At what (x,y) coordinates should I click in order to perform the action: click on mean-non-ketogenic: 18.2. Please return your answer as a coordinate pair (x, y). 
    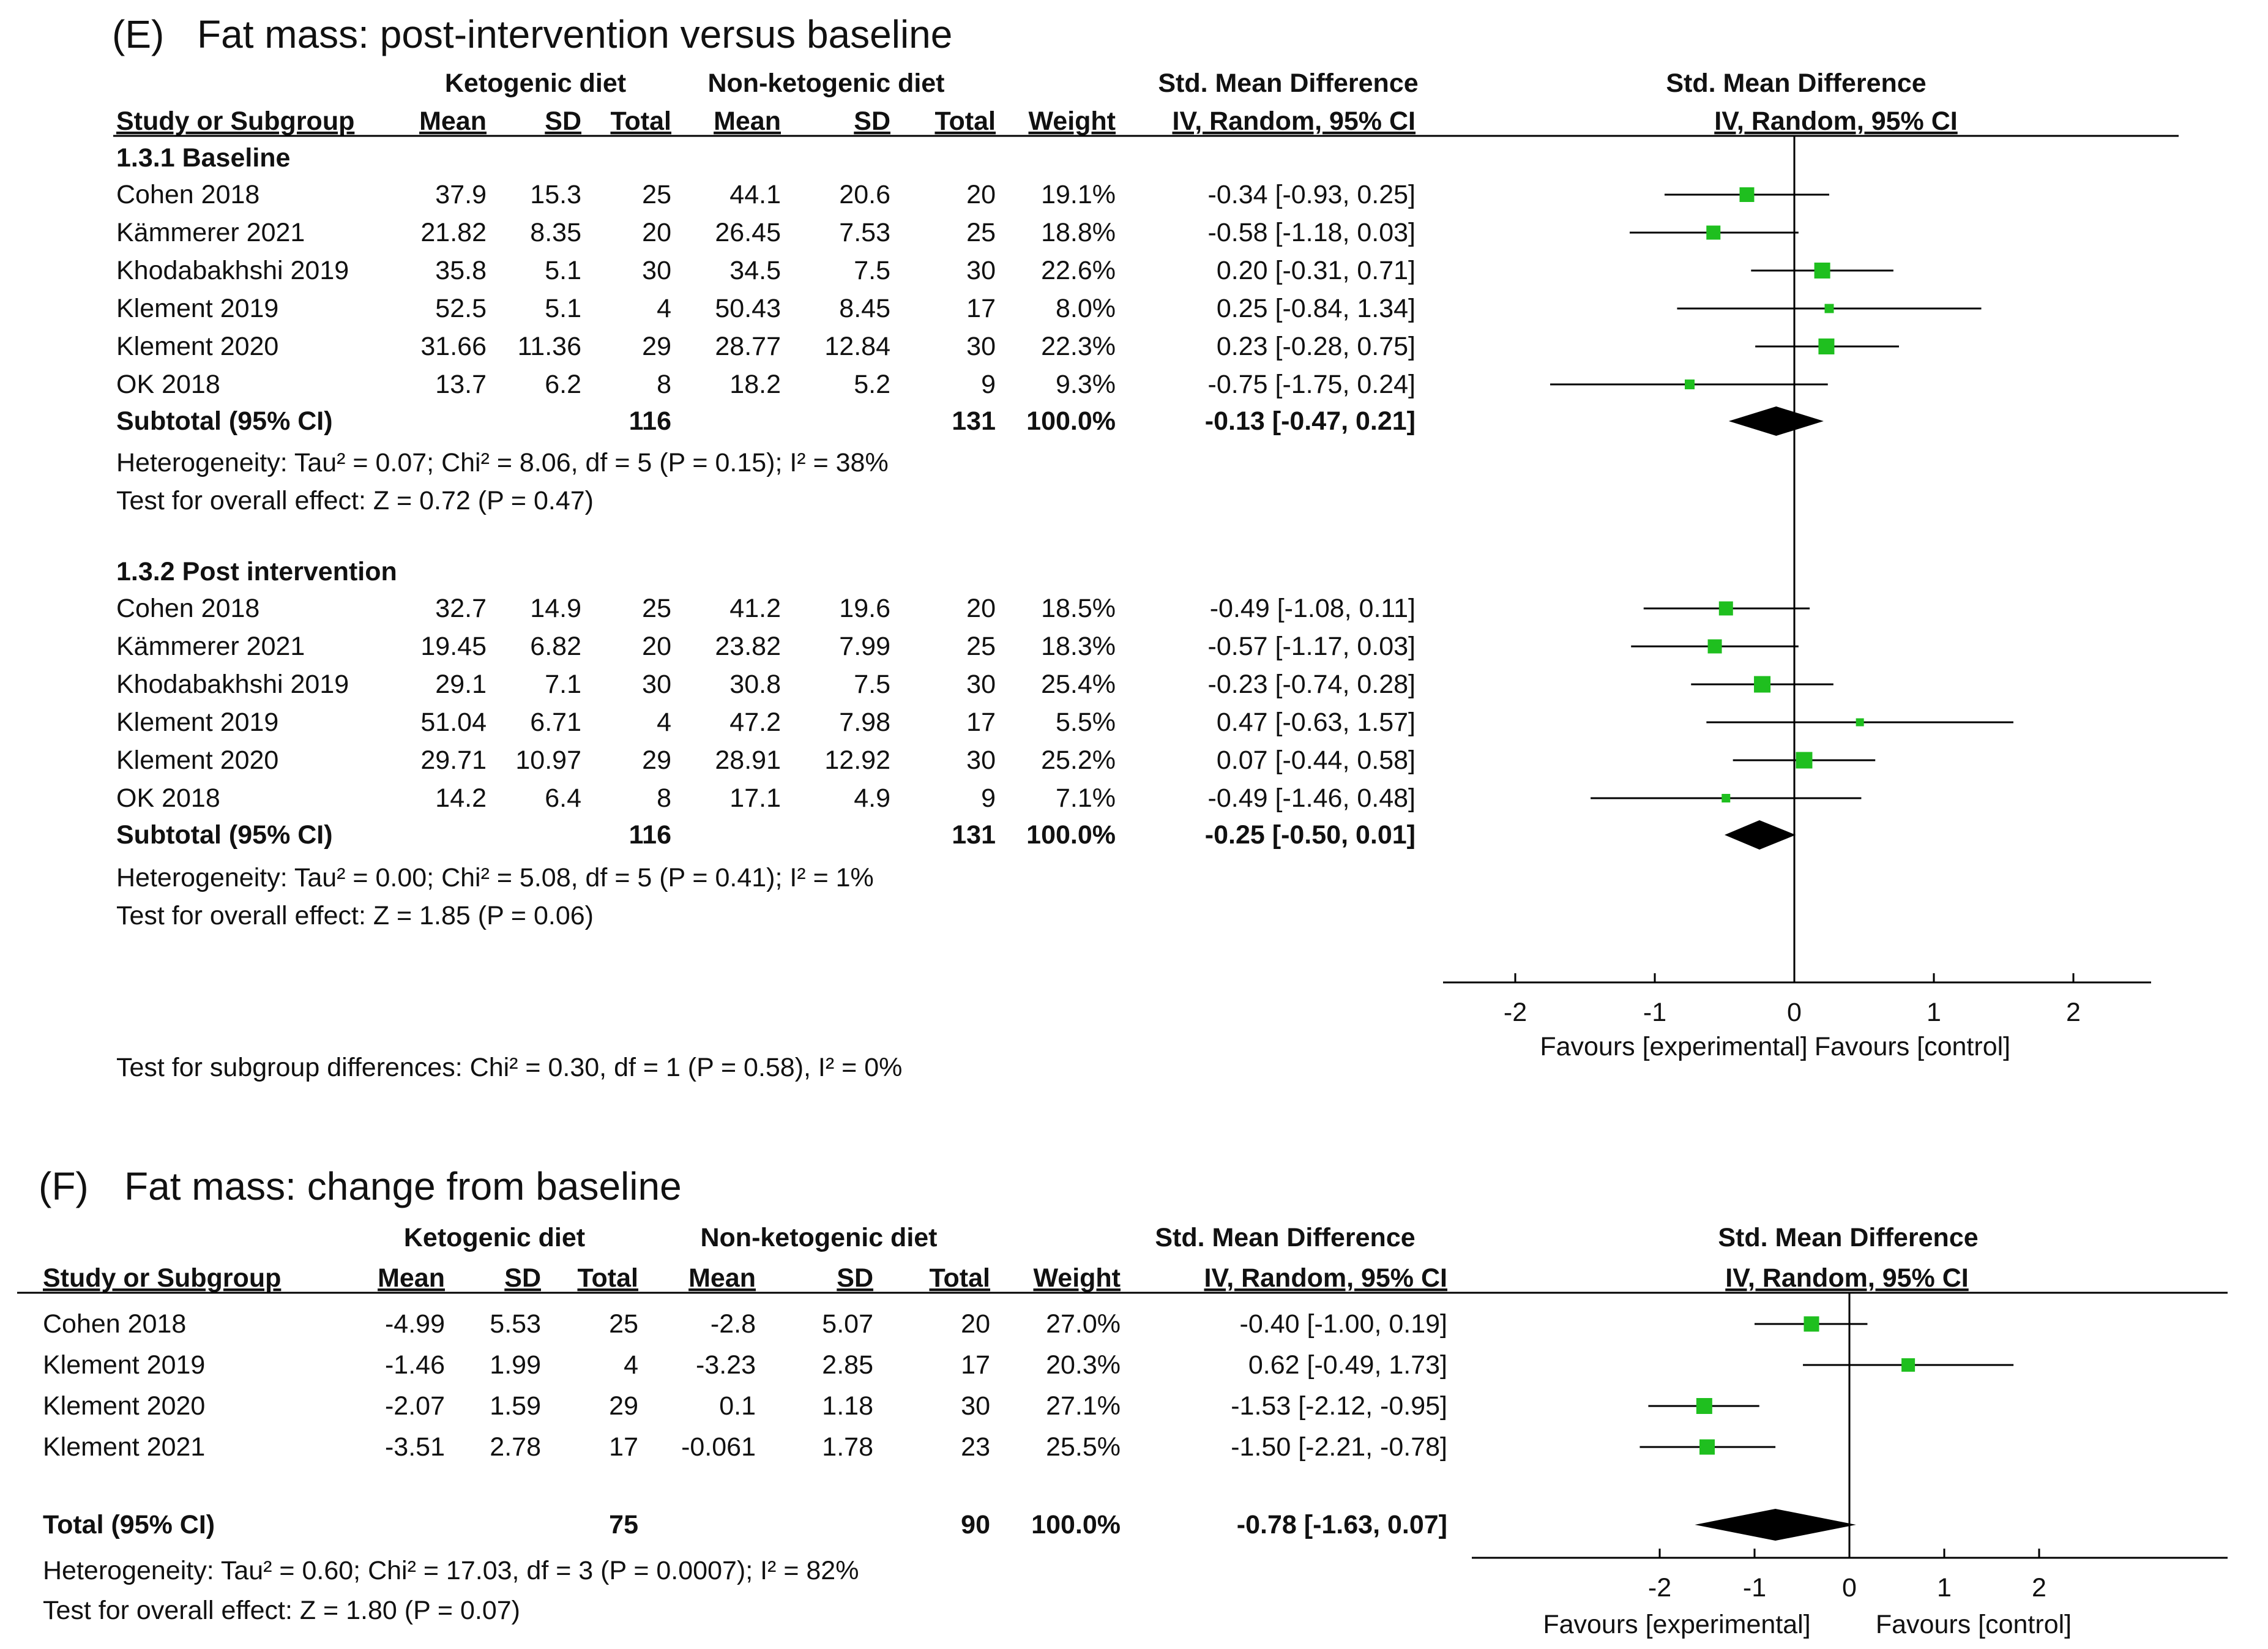
    Looking at the image, I should click on (755, 384).